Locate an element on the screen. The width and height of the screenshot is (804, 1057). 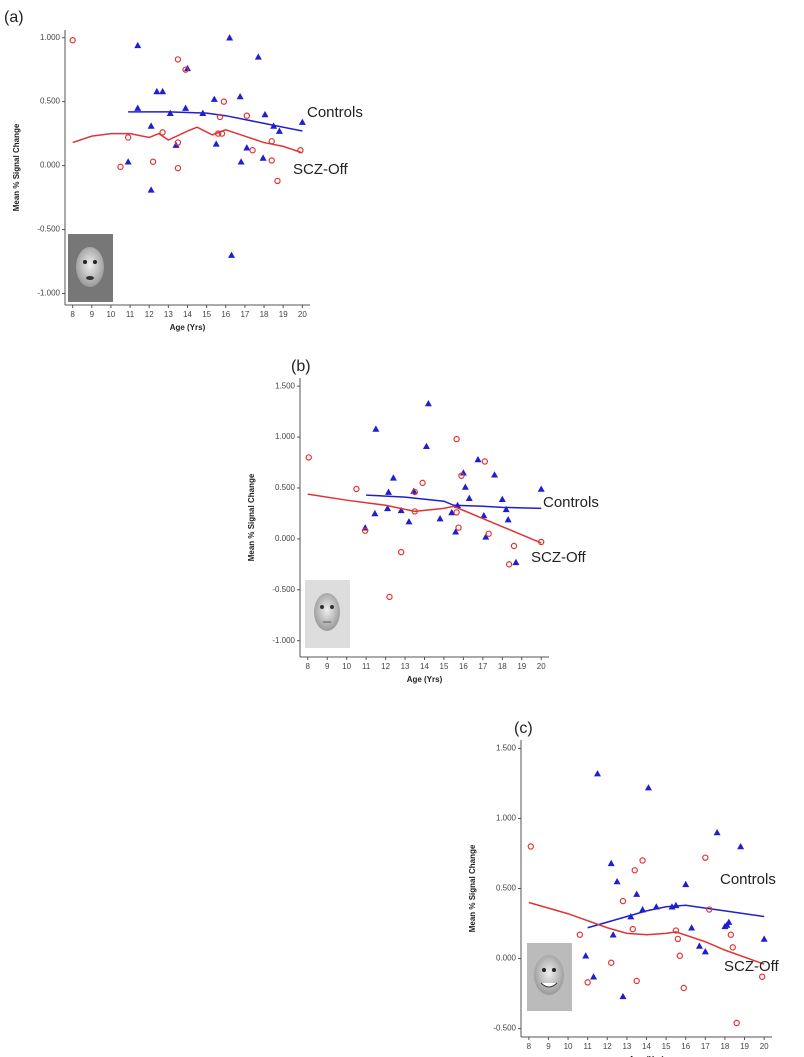
x-tick-label: 19 is located at coordinates (283, 314).